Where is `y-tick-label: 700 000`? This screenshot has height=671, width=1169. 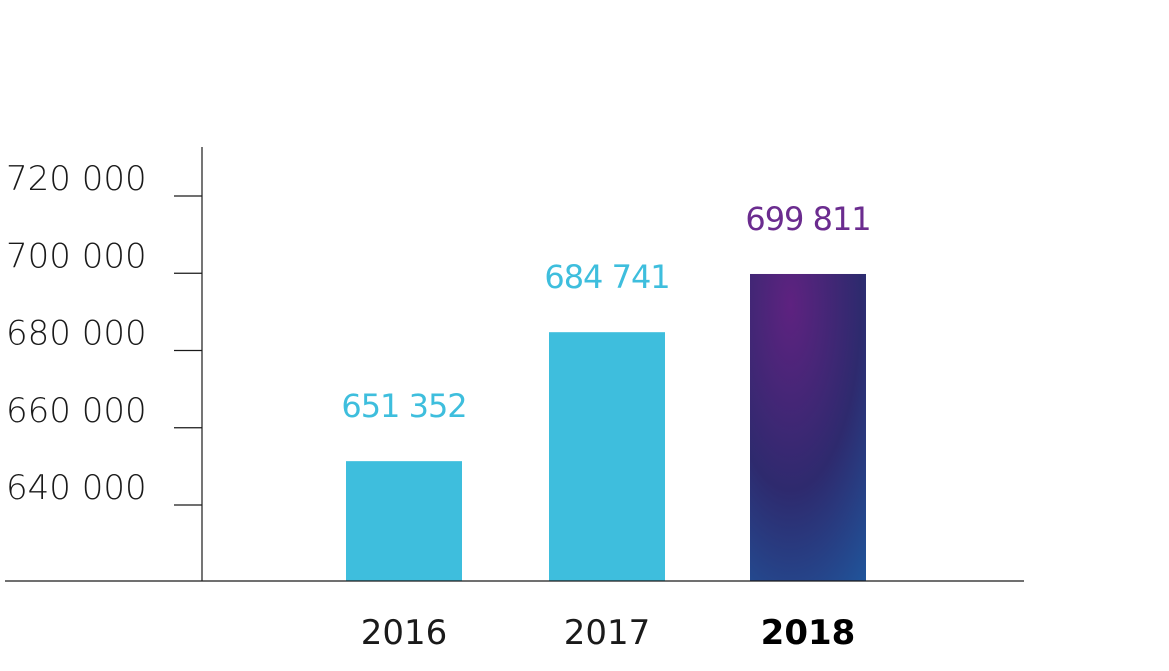 y-tick-label: 700 000 is located at coordinates (76, 256).